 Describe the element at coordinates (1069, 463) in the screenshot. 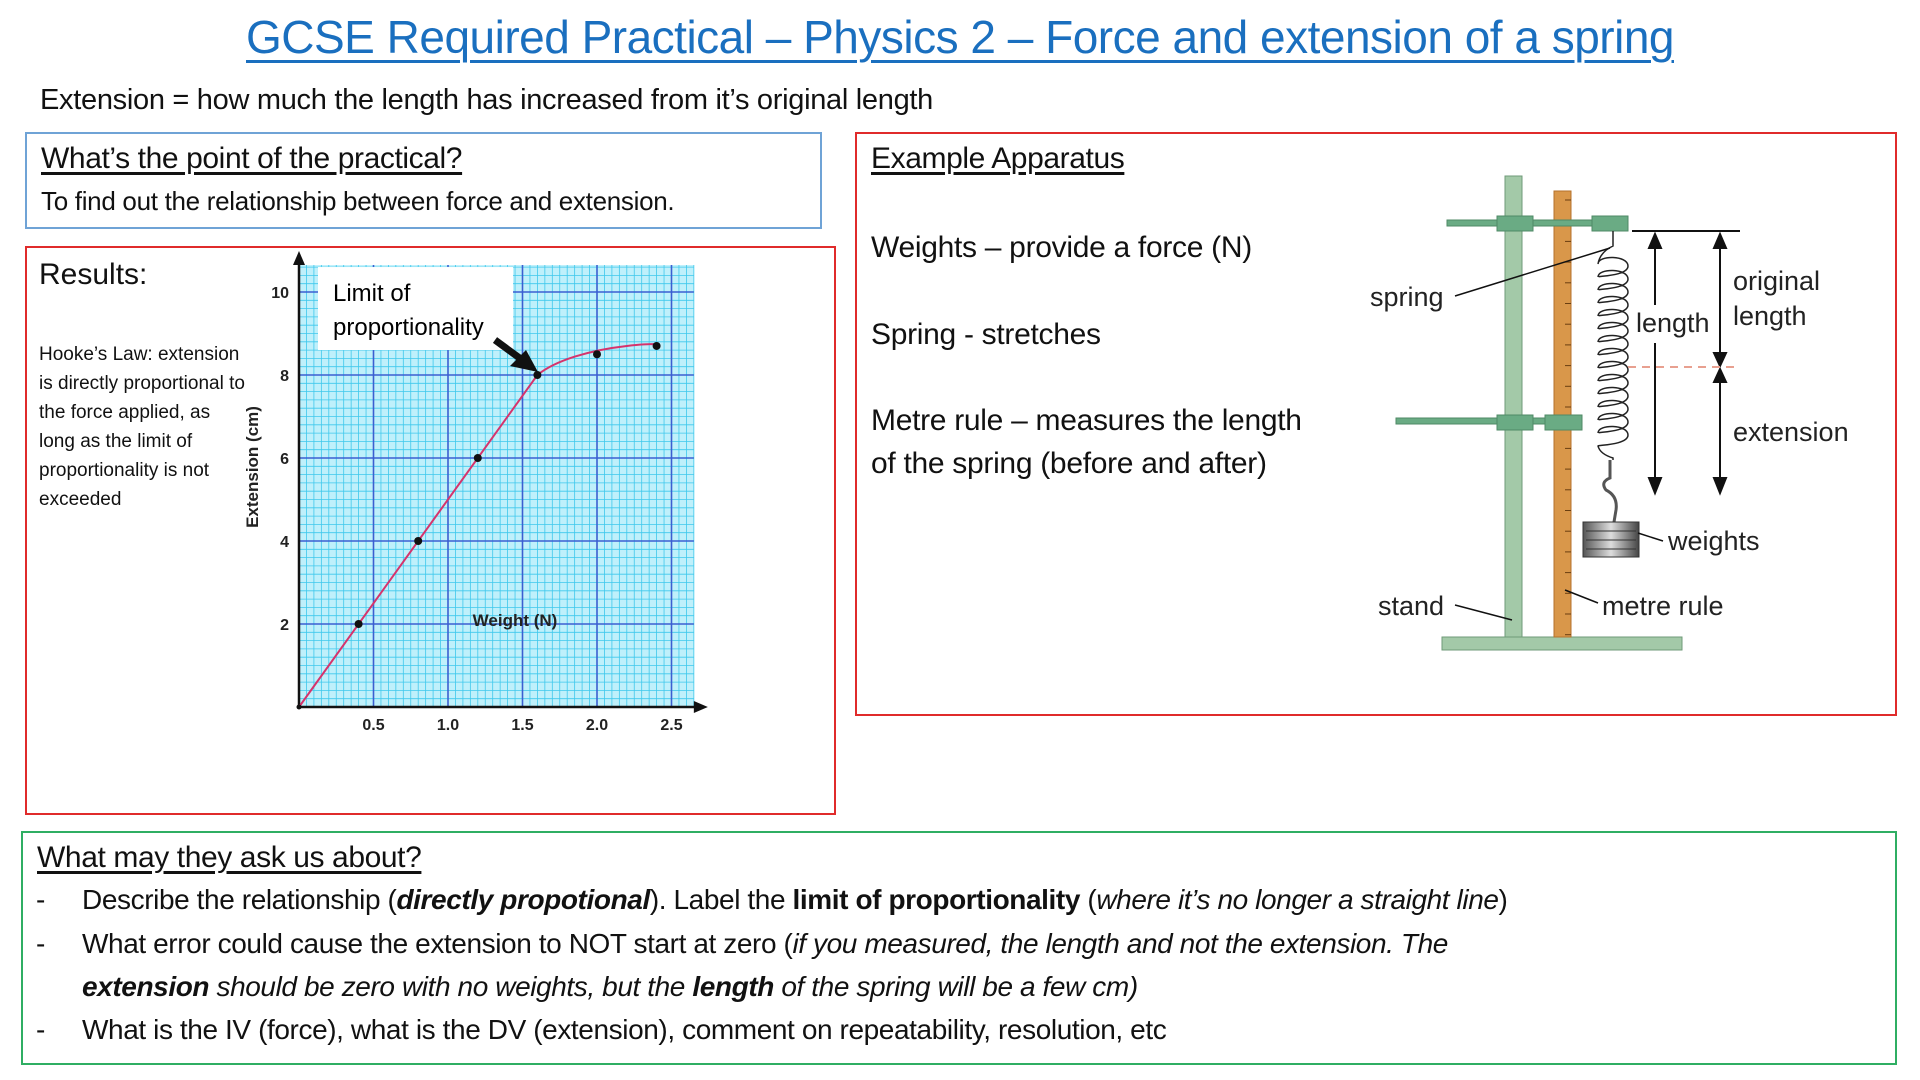

I see `rule-description-2: of the spring (before and after)` at that location.